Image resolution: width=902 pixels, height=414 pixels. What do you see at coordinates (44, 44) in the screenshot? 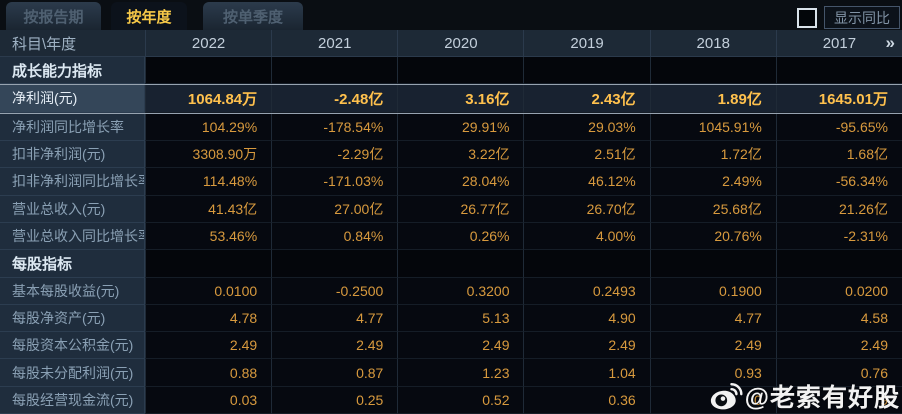
I see `corner-header: 科目\年度` at bounding box center [44, 44].